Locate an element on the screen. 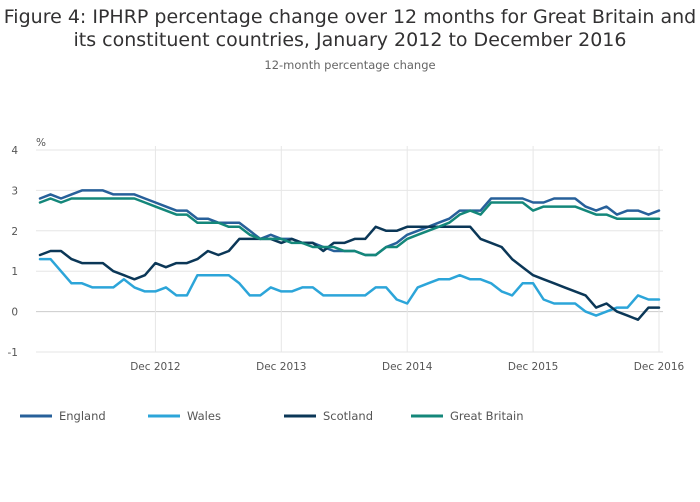  legend-label: Wales is located at coordinates (204, 416).